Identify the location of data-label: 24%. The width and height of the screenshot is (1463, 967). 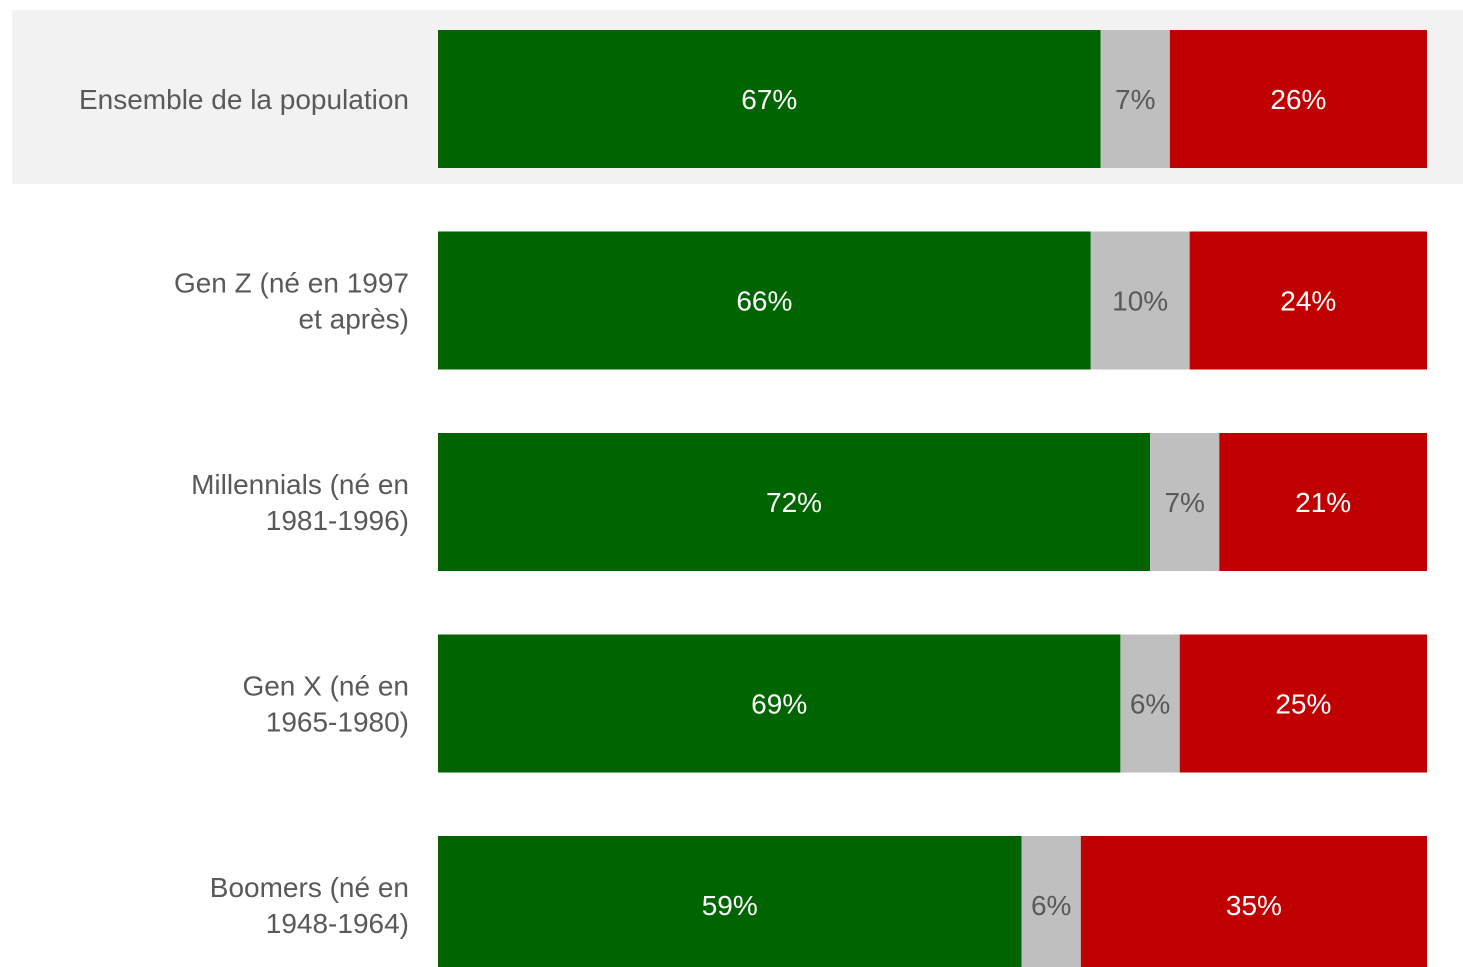
(1308, 301).